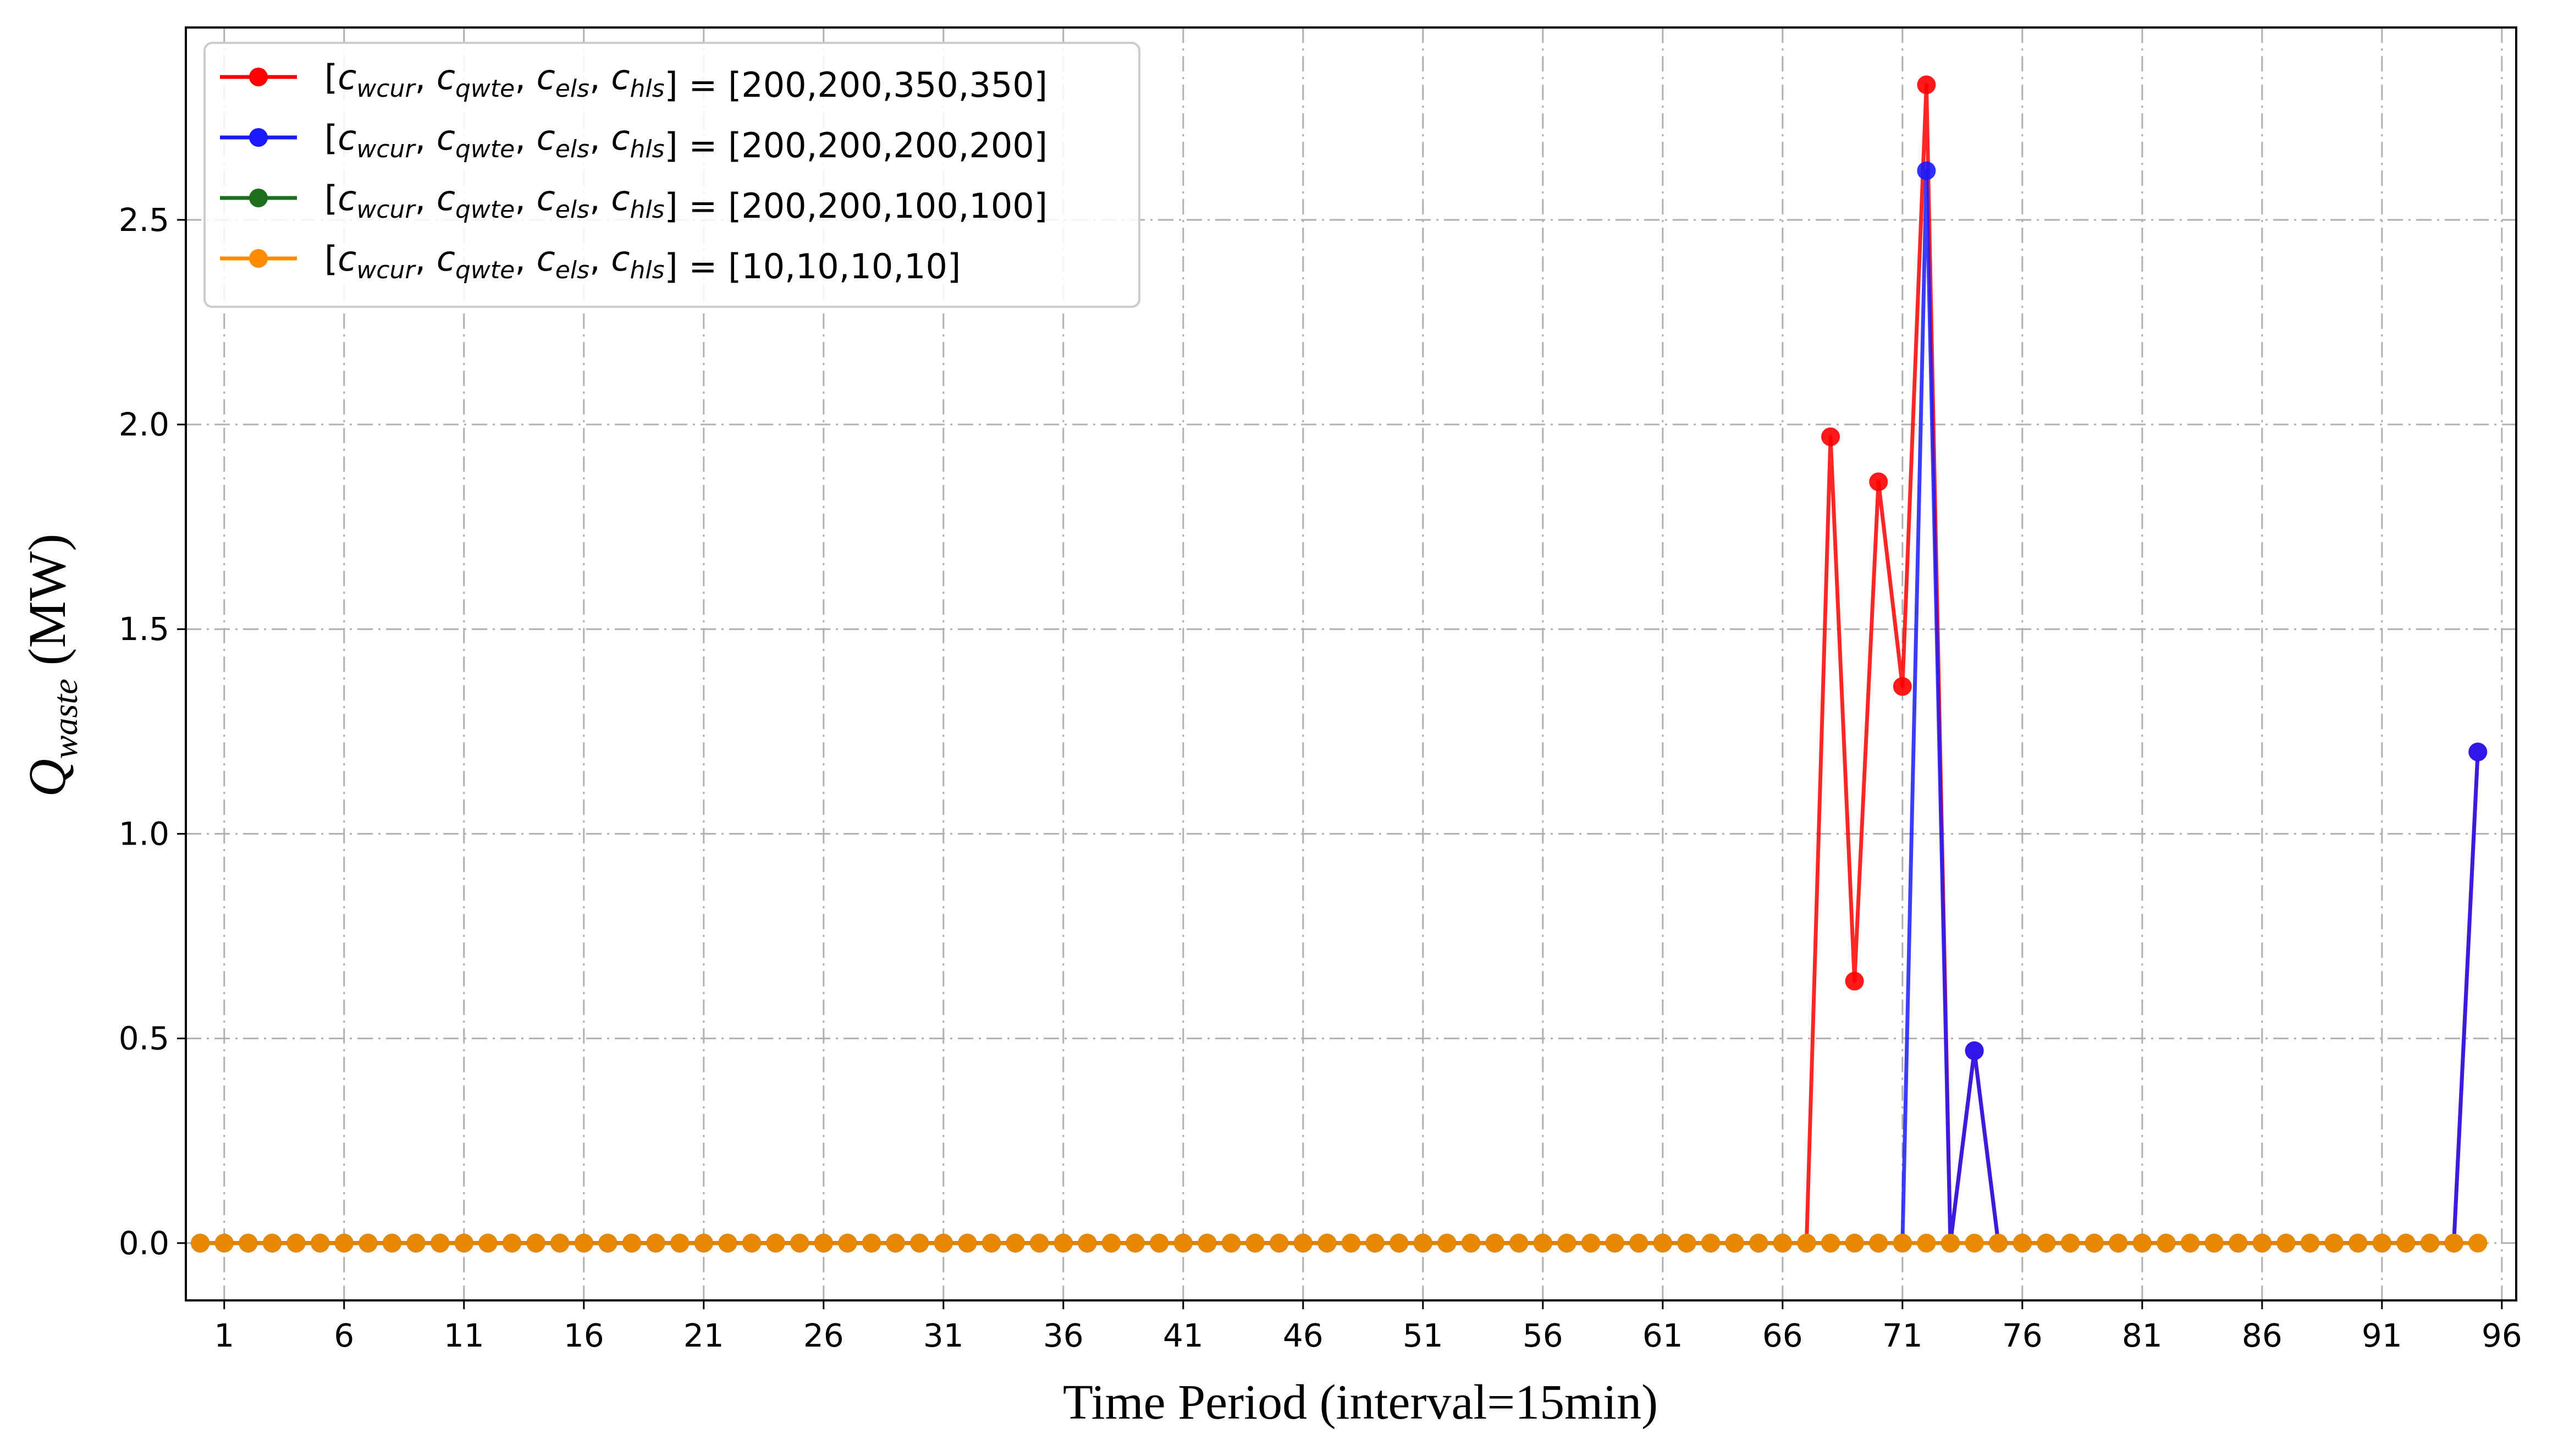 The height and width of the screenshot is (1456, 2558). Describe the element at coordinates (144, 220) in the screenshot. I see `y-tick-label: 2.5` at that location.